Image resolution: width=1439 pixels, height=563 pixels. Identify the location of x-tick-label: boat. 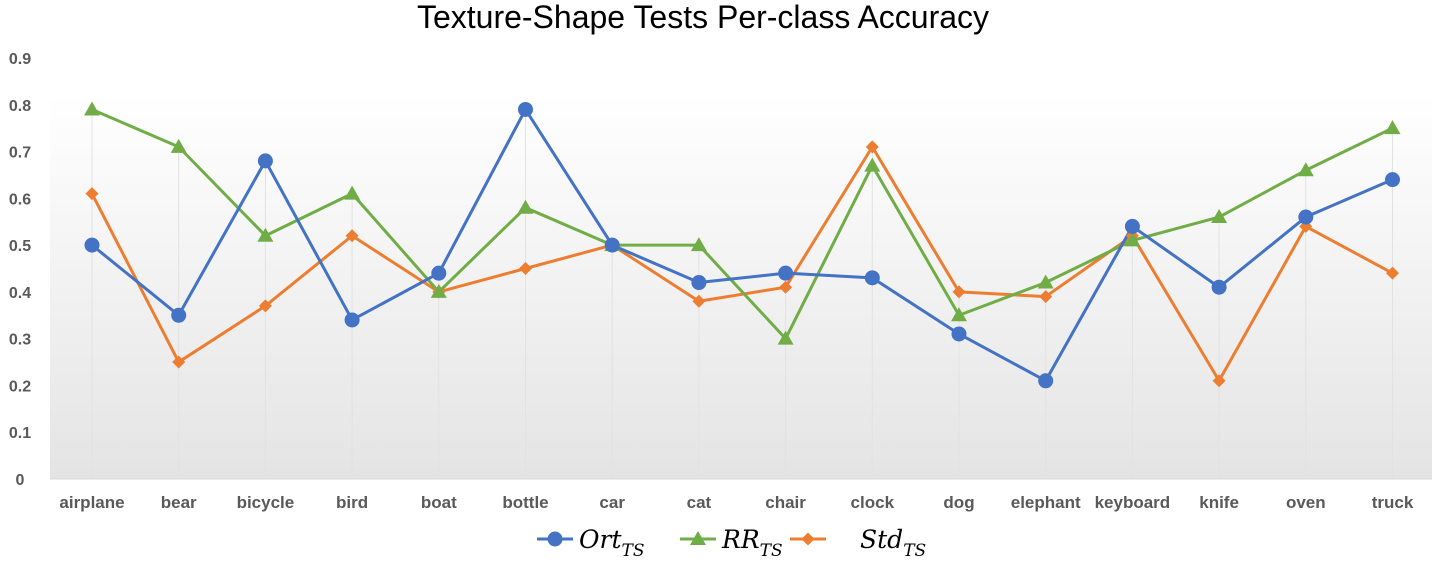
(439, 502).